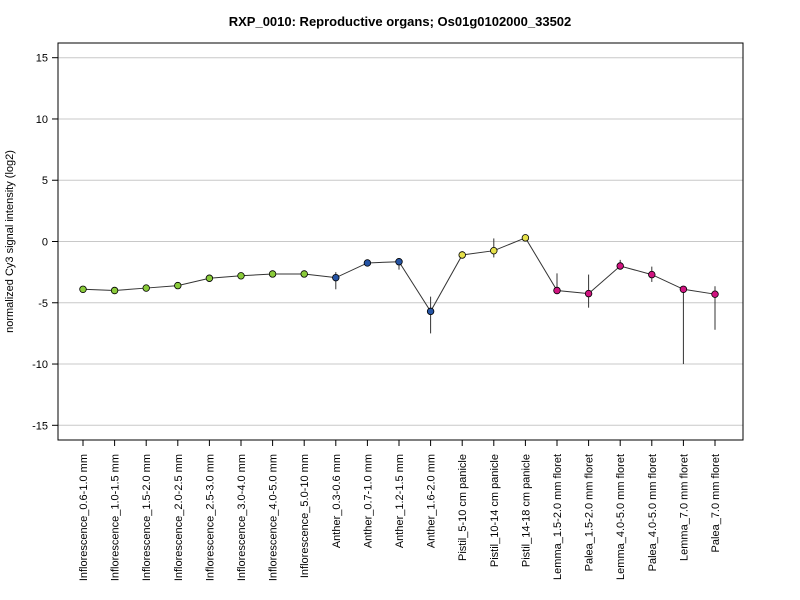 The image size is (800, 600). I want to click on y-axis-label: normalized Cy3 signal intensity (log2), so click(10, 241).